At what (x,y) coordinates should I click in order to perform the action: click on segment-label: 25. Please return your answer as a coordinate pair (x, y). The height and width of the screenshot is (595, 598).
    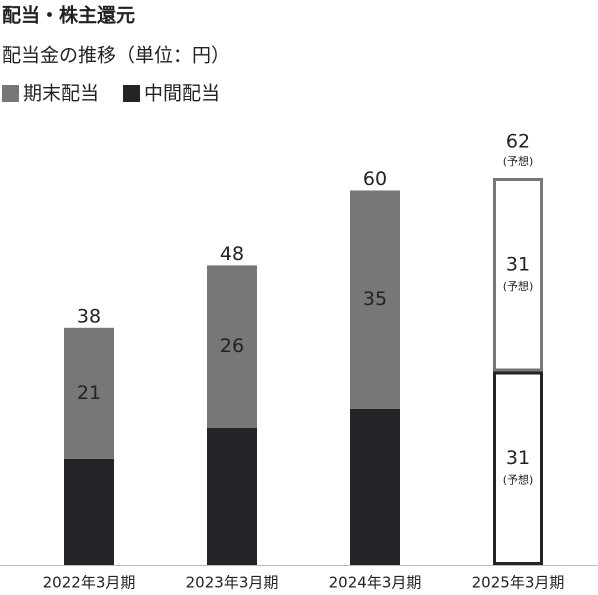
    Looking at the image, I should click on (375, 486).